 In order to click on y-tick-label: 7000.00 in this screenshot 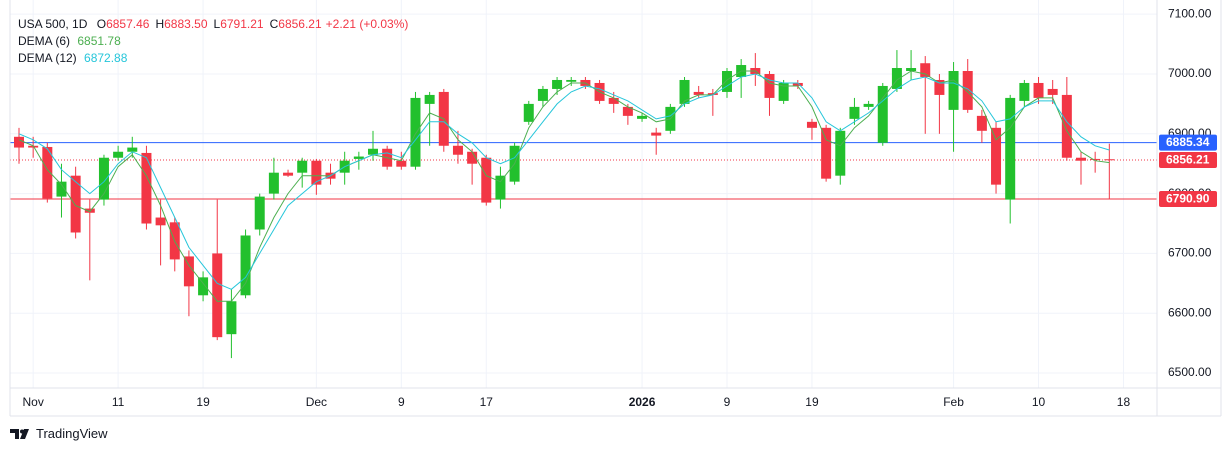, I will do `click(1190, 73)`.